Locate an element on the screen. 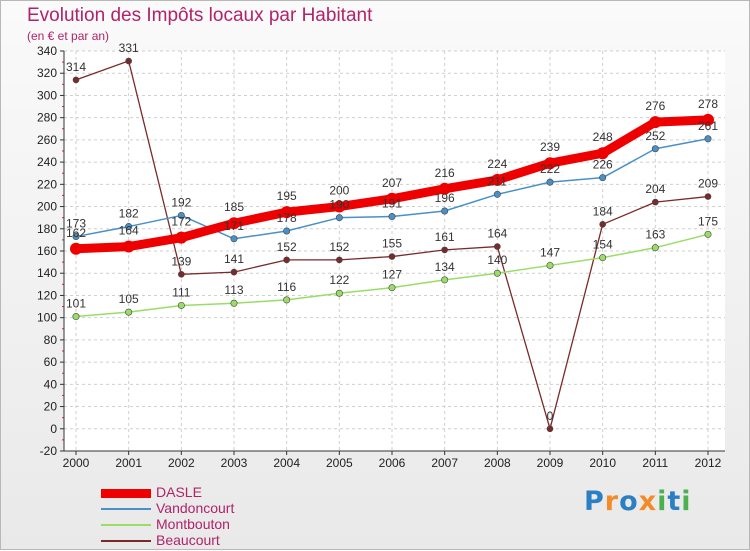 This screenshot has height=551, width=750. legend-swatch-montbouton is located at coordinates (126, 525).